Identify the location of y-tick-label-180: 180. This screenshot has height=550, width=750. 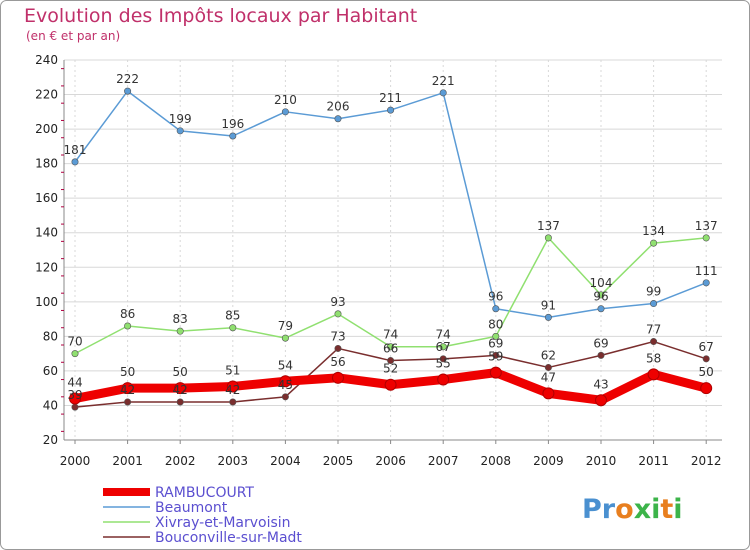
(46, 164).